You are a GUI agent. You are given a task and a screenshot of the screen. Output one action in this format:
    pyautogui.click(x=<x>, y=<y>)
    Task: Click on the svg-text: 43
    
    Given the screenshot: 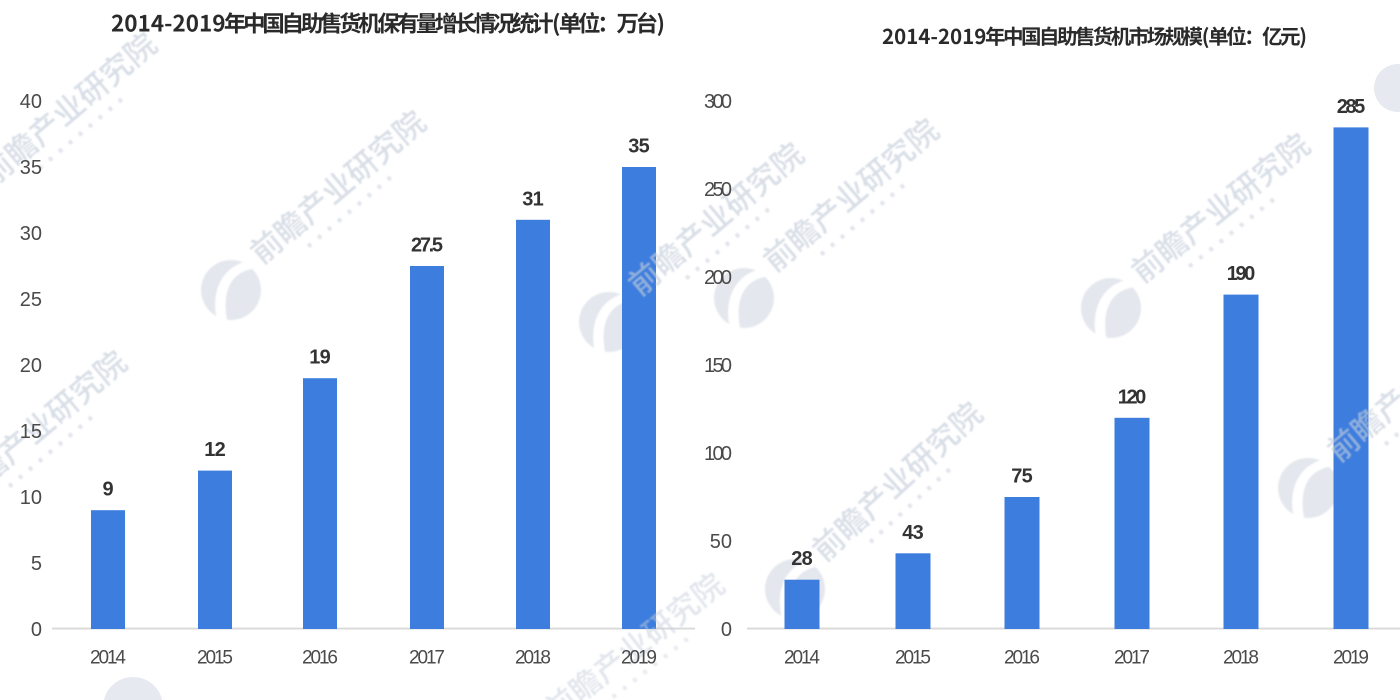 What is the action you would take?
    pyautogui.click(x=913, y=533)
    